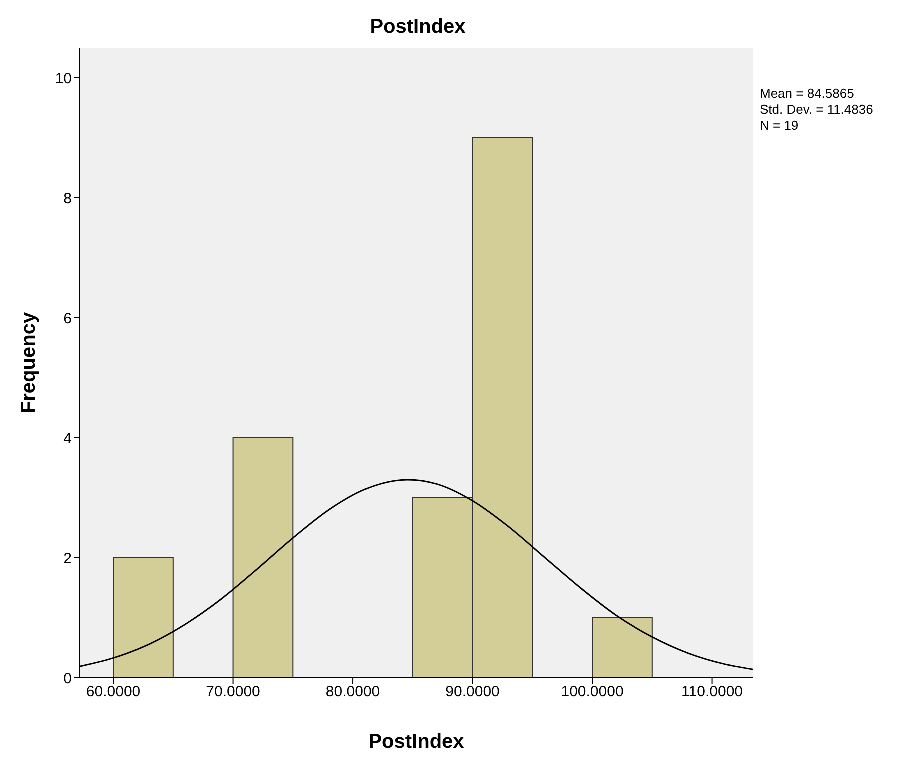 The image size is (917, 781). I want to click on x-tick-label: 80.0000, so click(353, 692).